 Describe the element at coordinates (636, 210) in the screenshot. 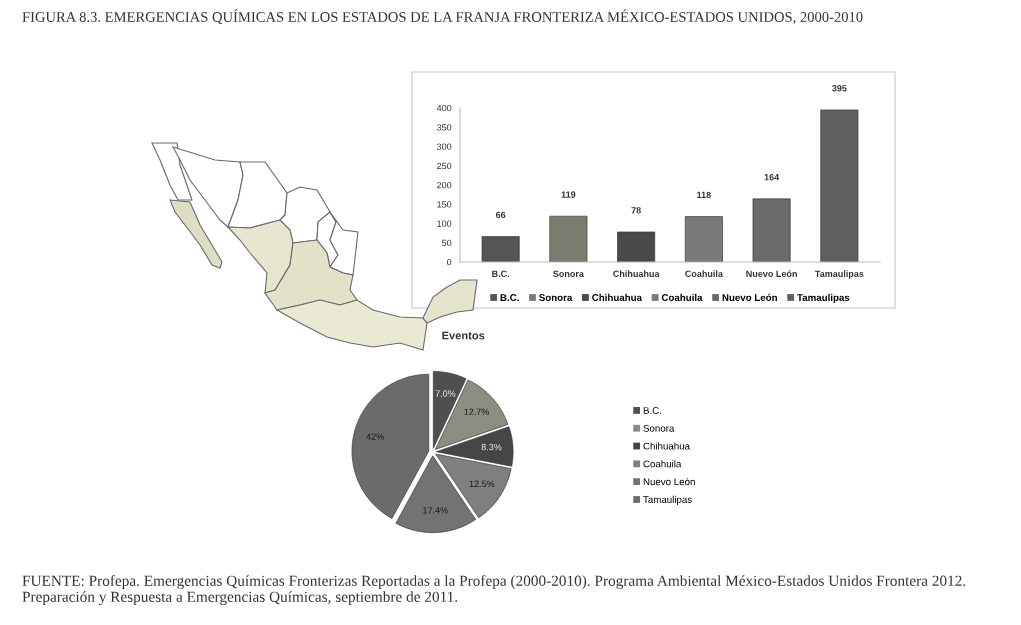

I see `data-label: 78` at that location.